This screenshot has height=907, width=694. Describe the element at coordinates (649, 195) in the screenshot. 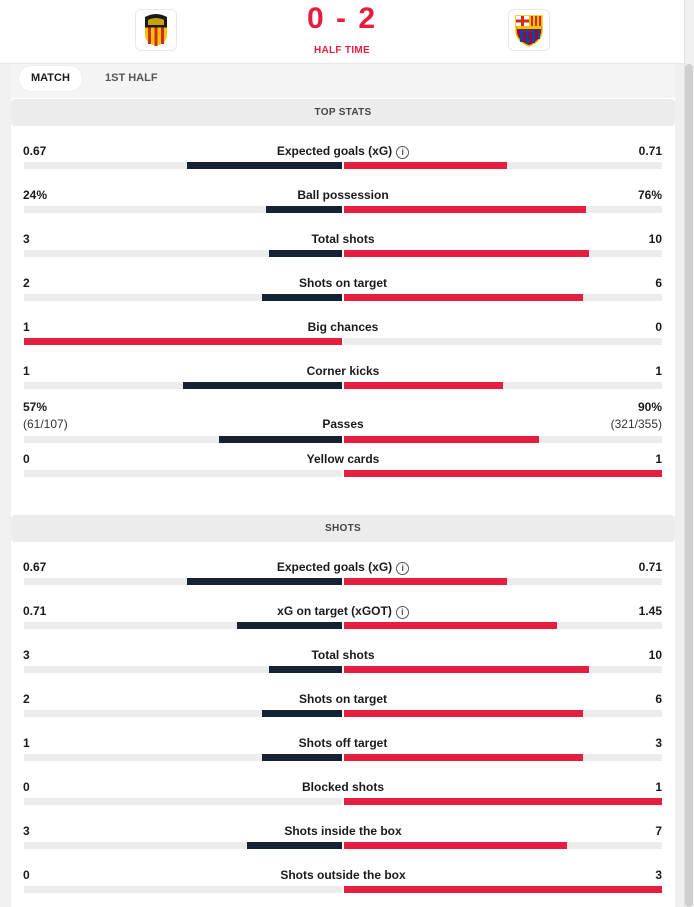

I see `away-stat-value: 76%` at that location.